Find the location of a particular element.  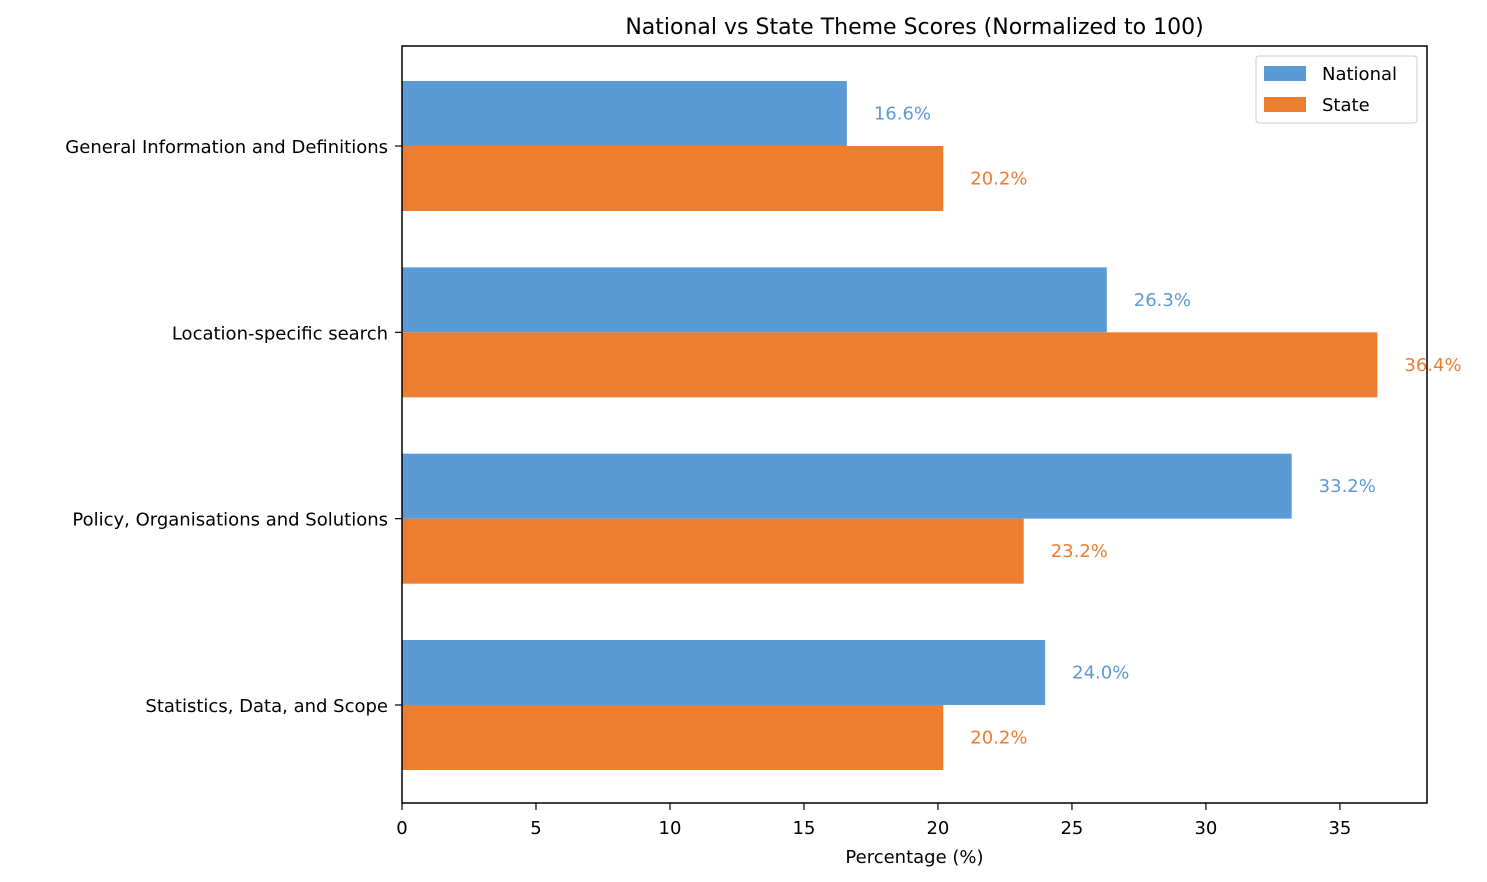

bar-national-policy-organisations-and-solutions is located at coordinates (847, 486).